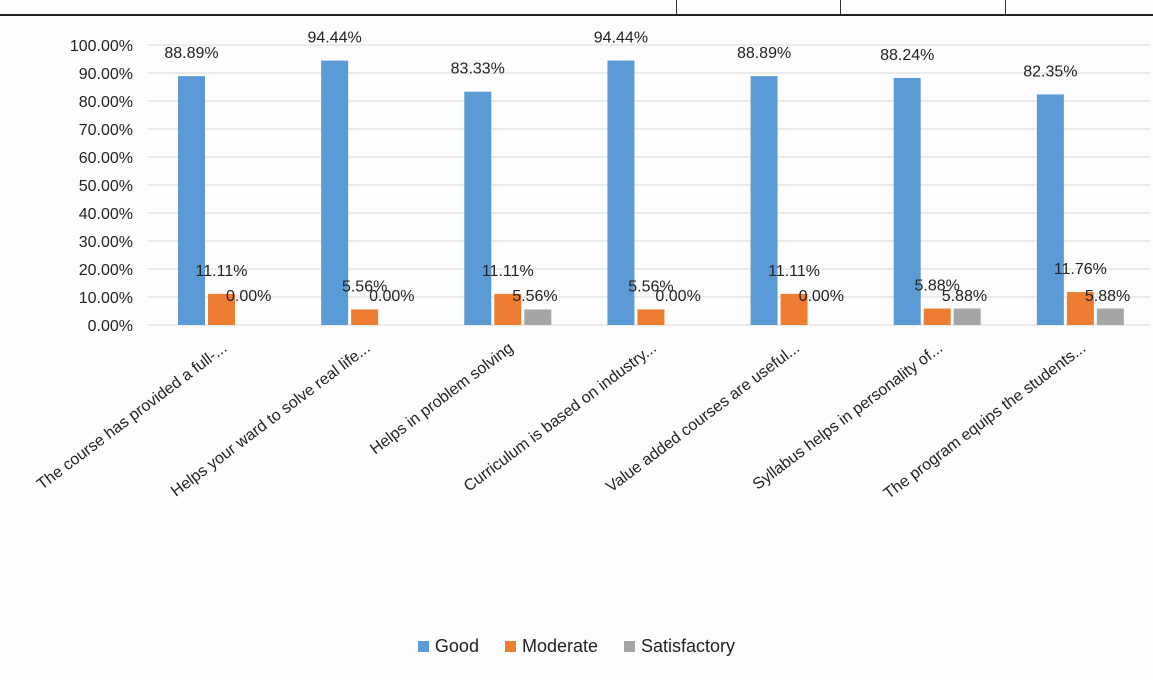 This screenshot has height=680, width=1153. What do you see at coordinates (106, 298) in the screenshot?
I see `y-tick-label: 10.00%` at bounding box center [106, 298].